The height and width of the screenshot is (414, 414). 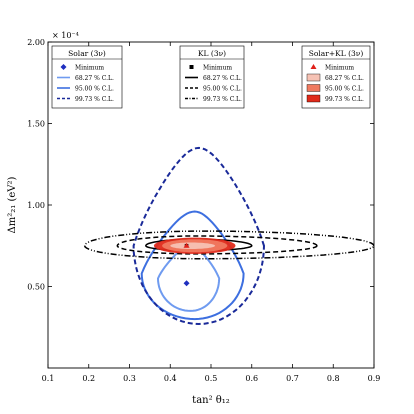 What do you see at coordinates (48, 378) in the screenshot?
I see `x-tick-label: 0.1` at bounding box center [48, 378].